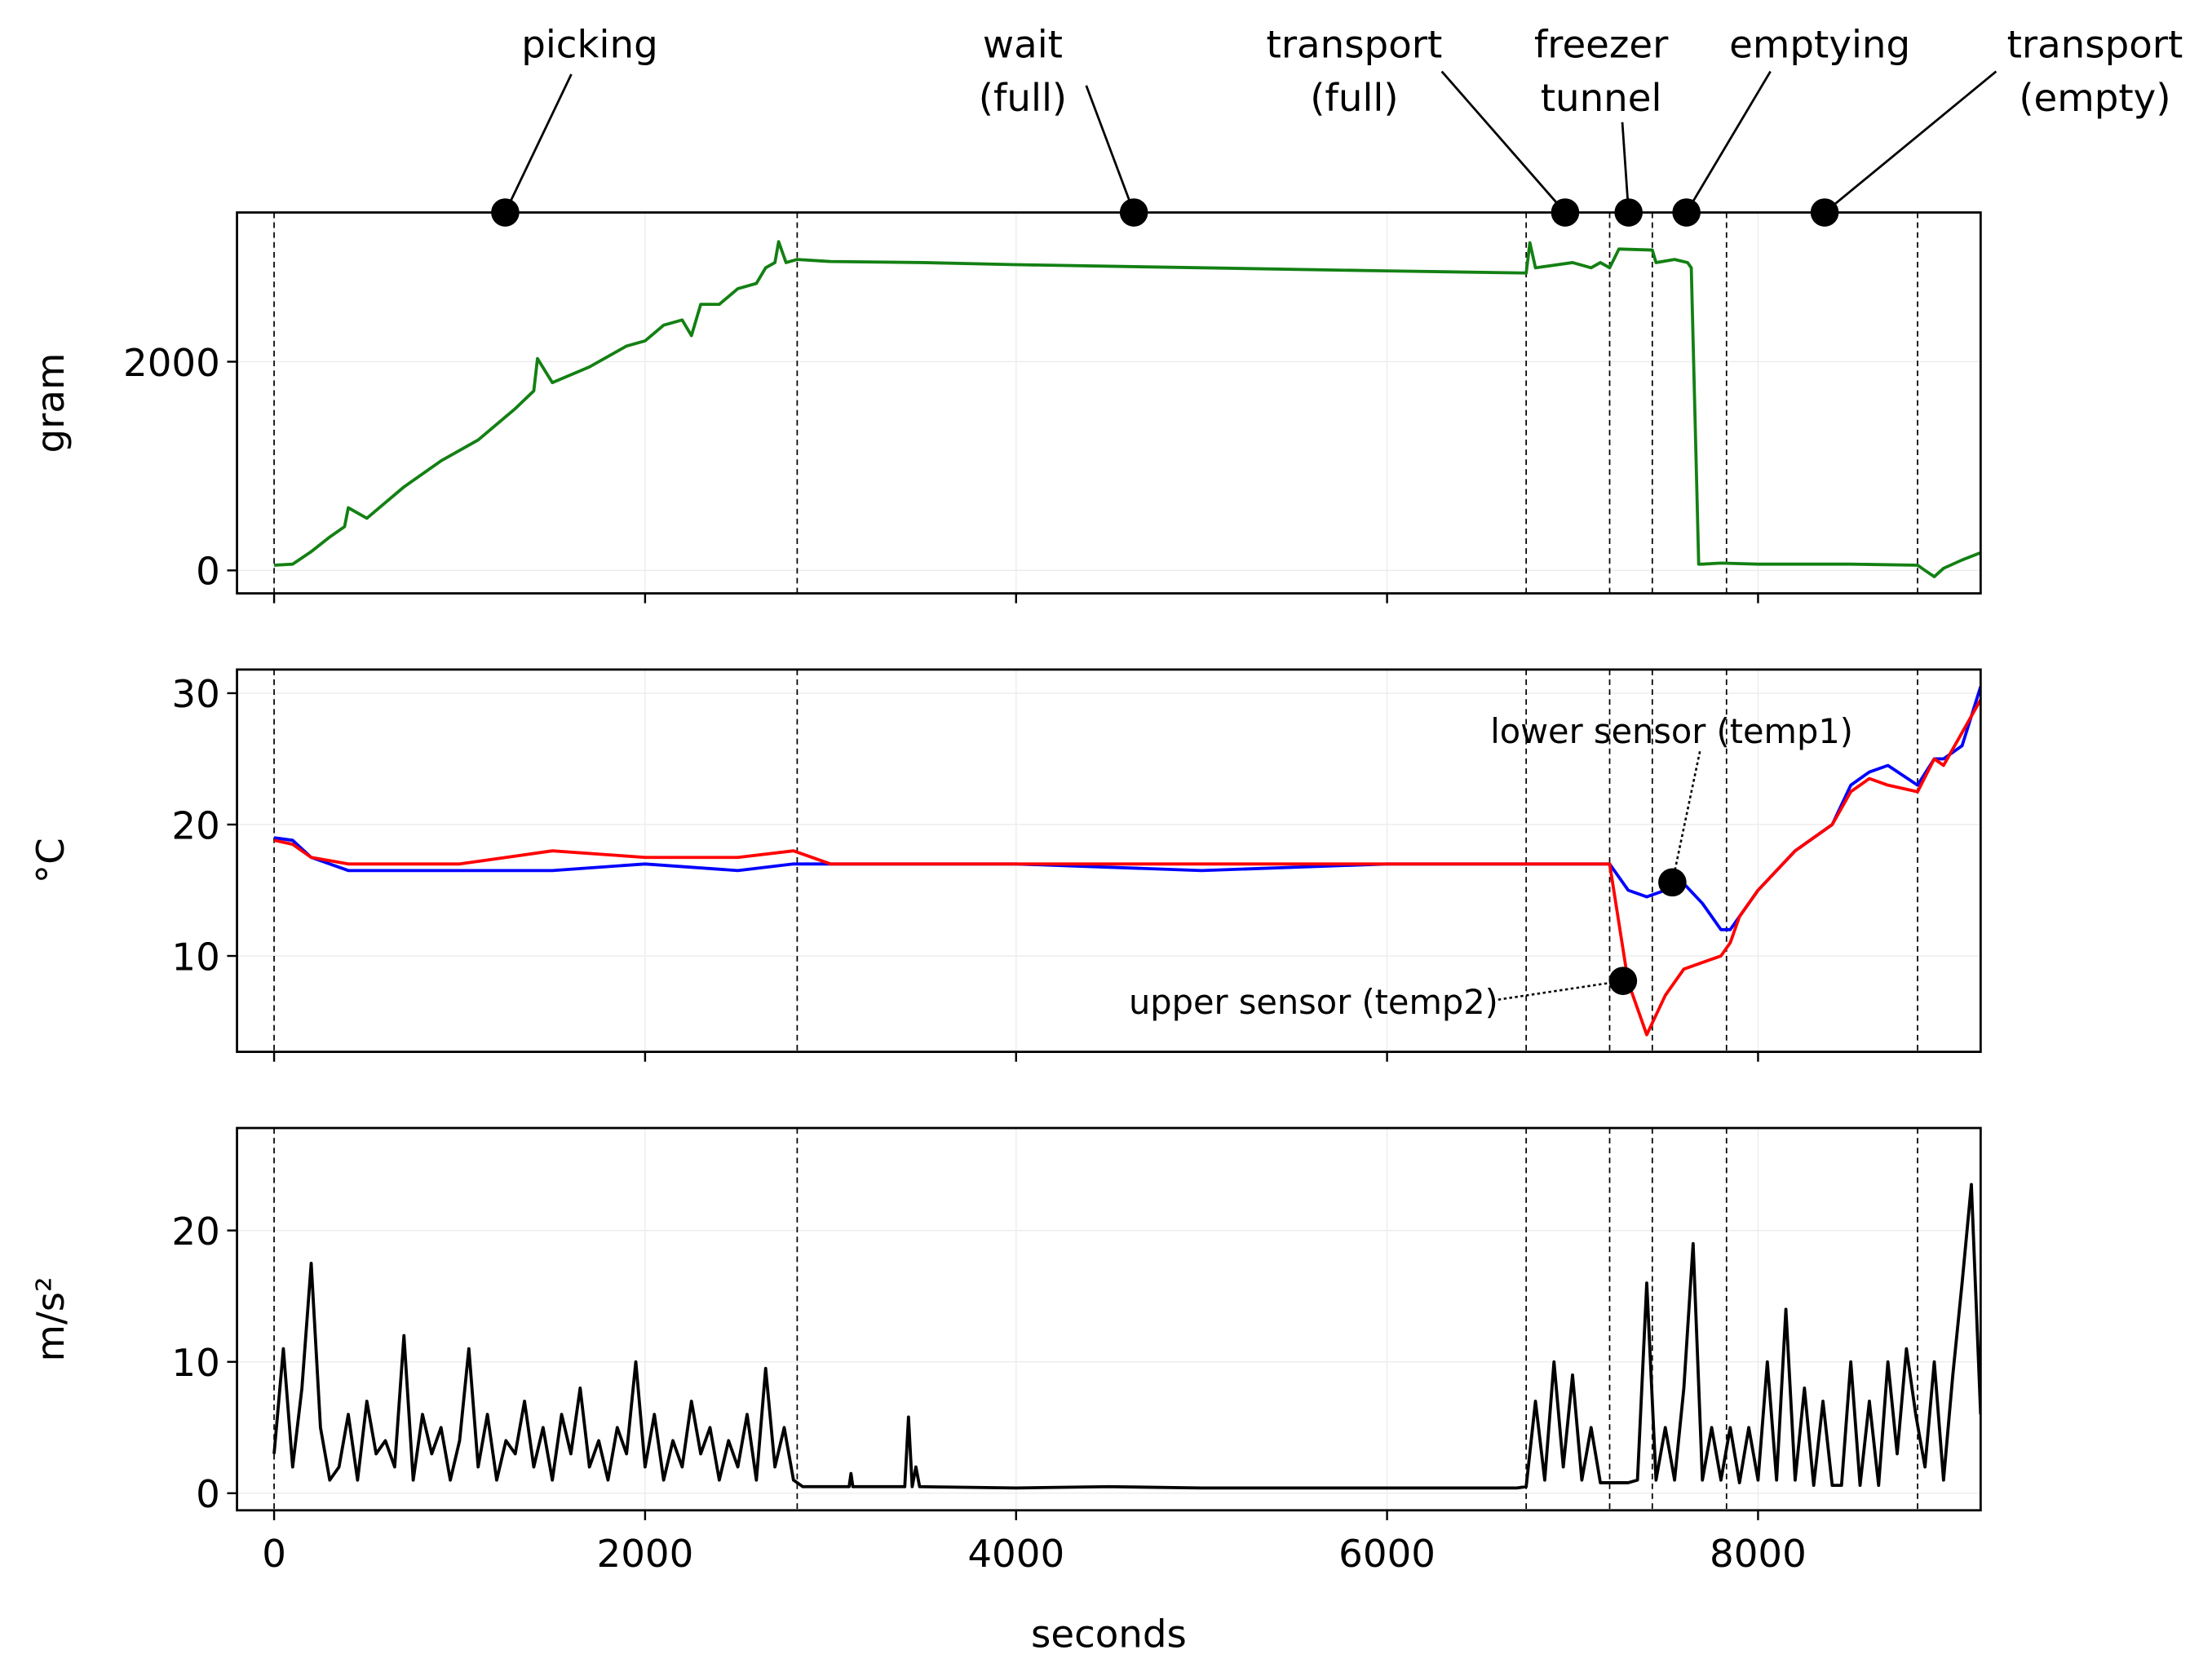 The width and height of the screenshot is (2212, 1672). I want to click on phase-label: (empty), so click(2094, 99).